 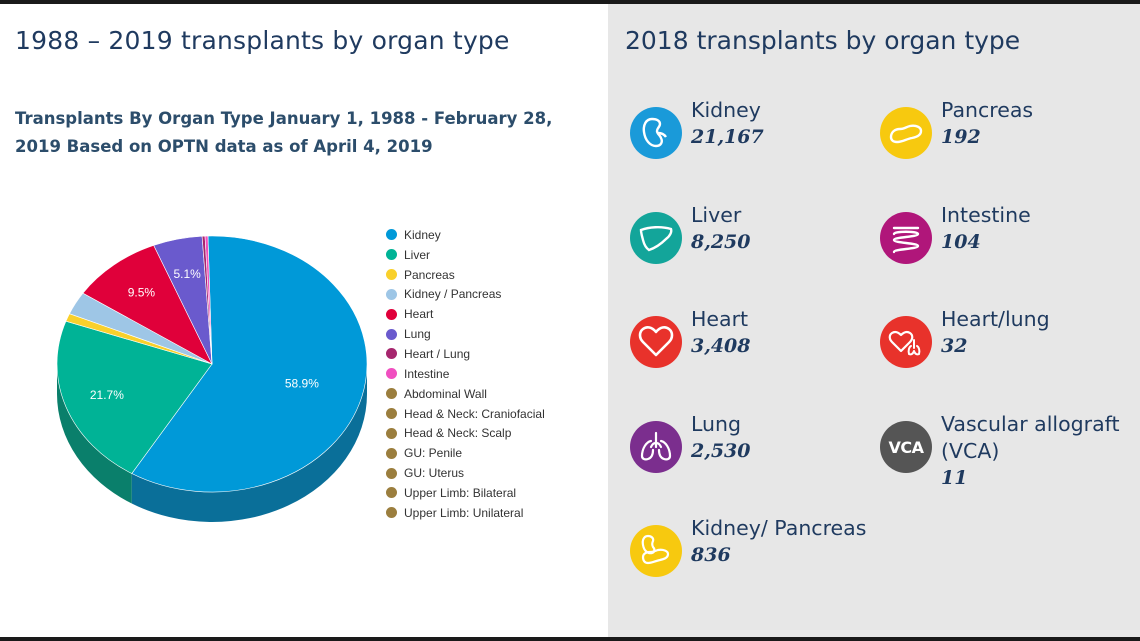 What do you see at coordinates (262, 40) in the screenshot?
I see `historical-panel-title: 1988 – 2019 transplants by organ type` at bounding box center [262, 40].